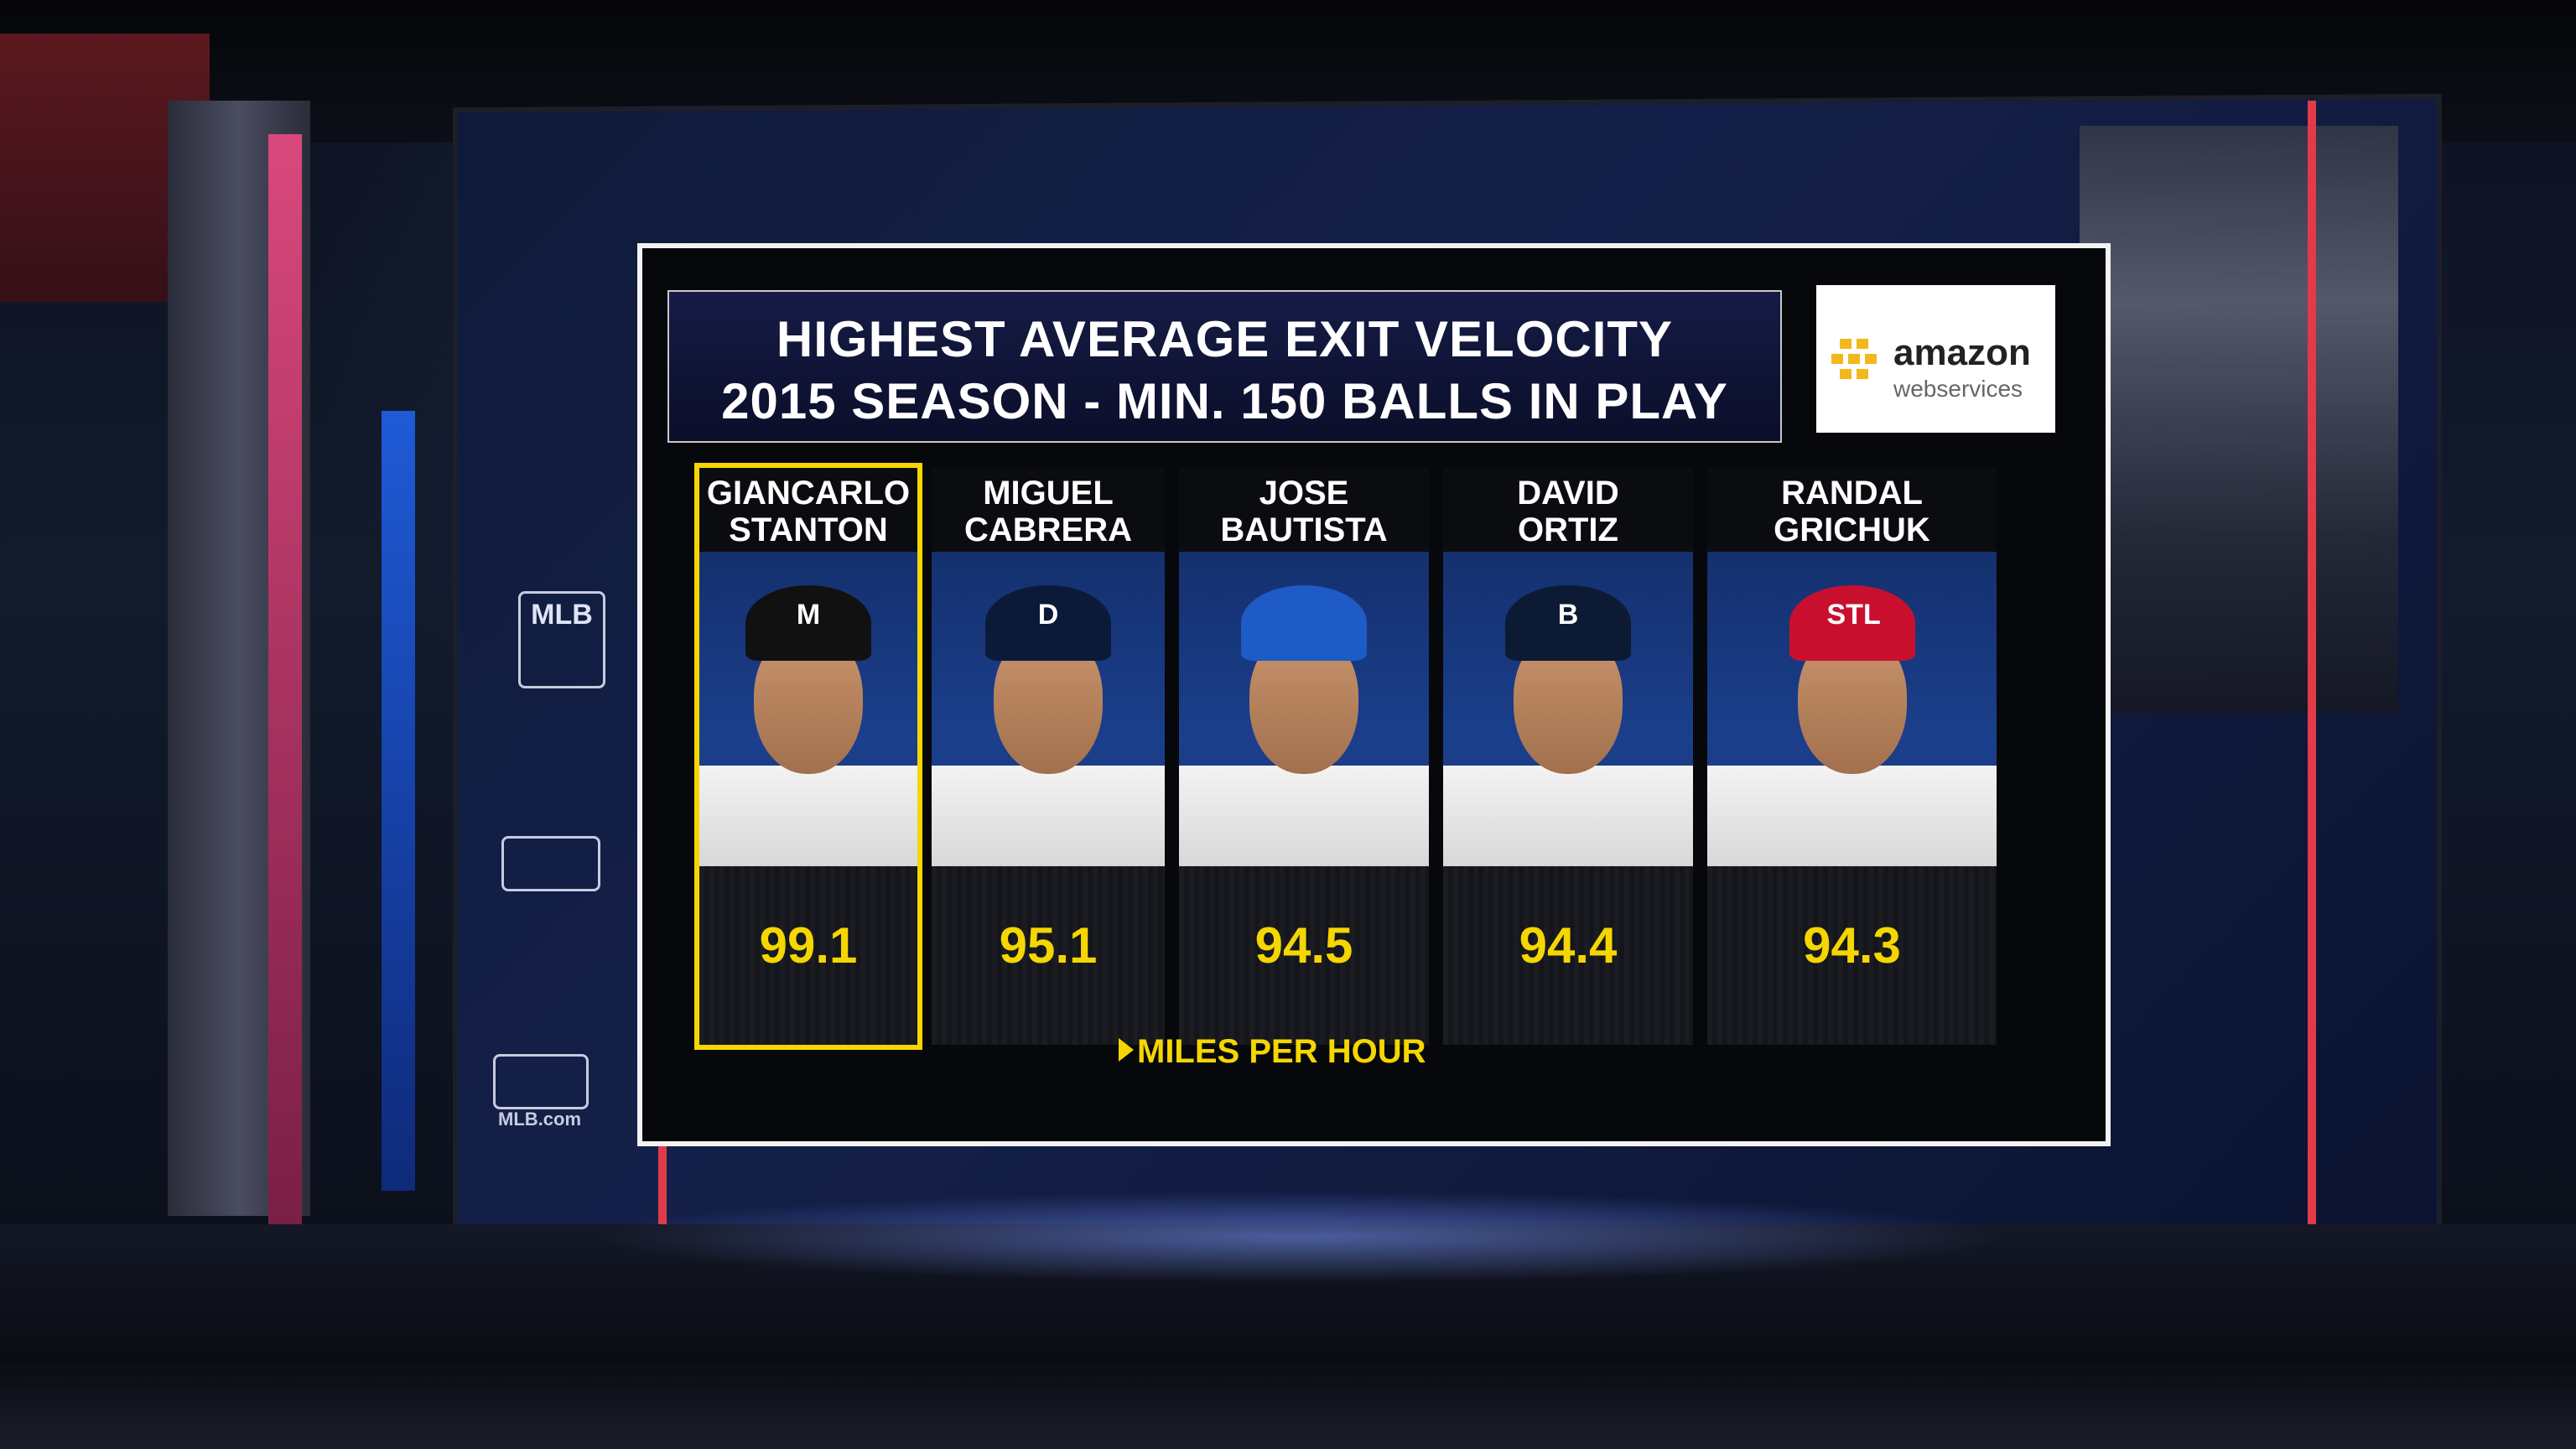 The height and width of the screenshot is (1449, 2576). I want to click on player-last-name: BAUTISTA, so click(1304, 530).